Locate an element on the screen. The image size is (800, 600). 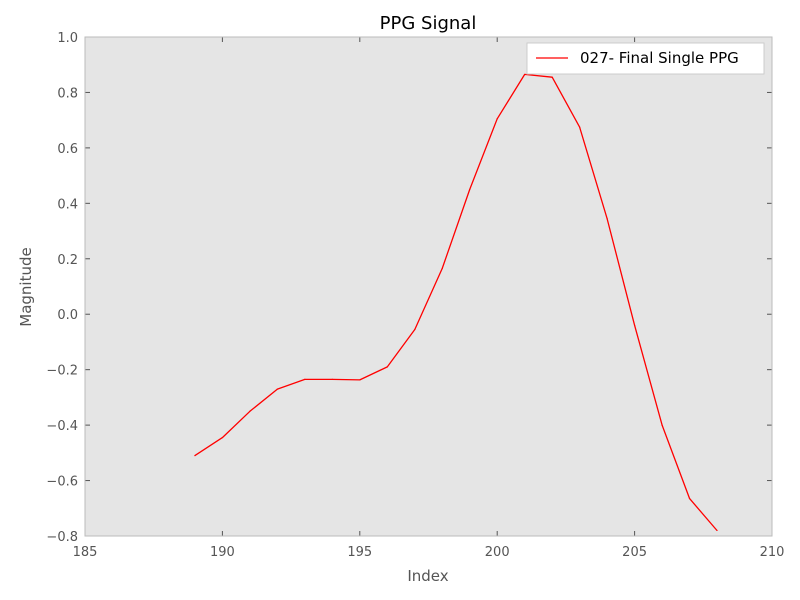
y-tick-label: 0.4 is located at coordinates (67, 204).